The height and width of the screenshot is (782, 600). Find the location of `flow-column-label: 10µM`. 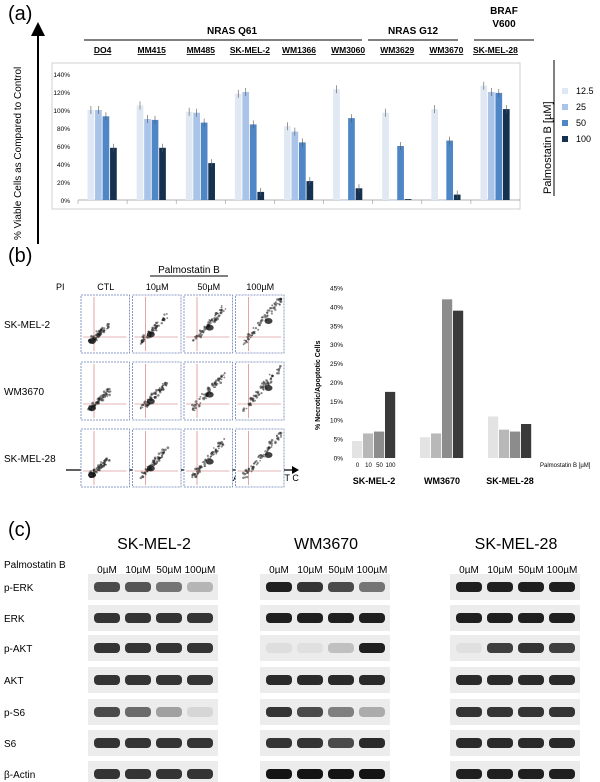

flow-column-label: 10µM is located at coordinates (157, 287).